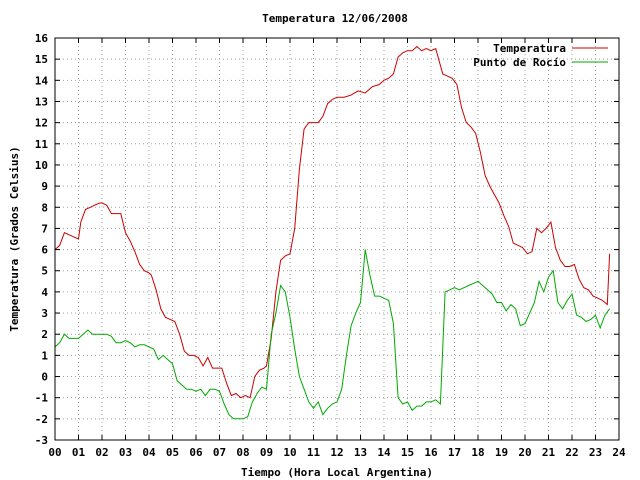 Image resolution: width=640 pixels, height=480 pixels. I want to click on y-axis-label: Temperatura (Grados Celsius), so click(14, 238).